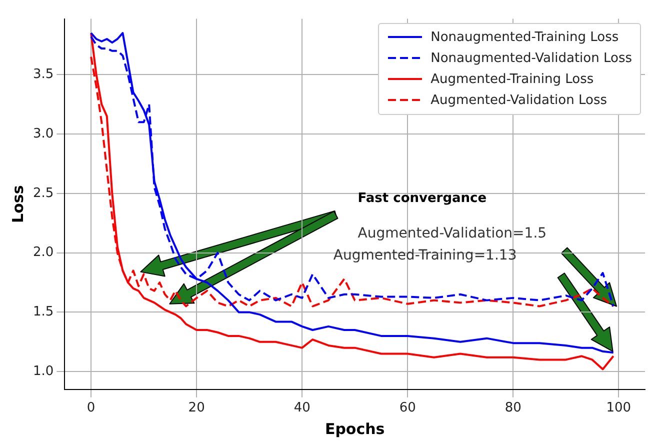 The image size is (649, 441). I want to click on x-tick-label: 100, so click(619, 408).